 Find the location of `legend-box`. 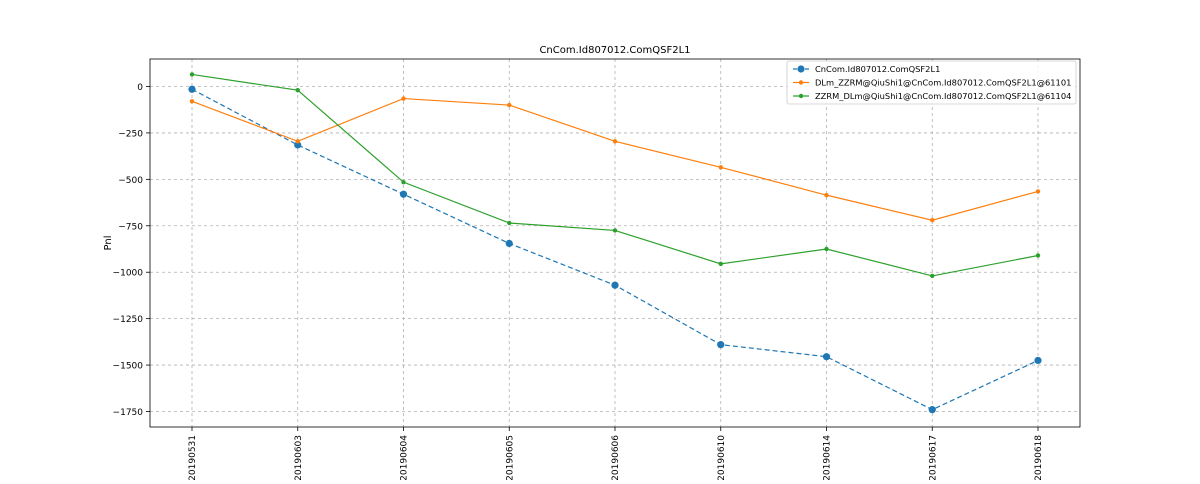

legend-box is located at coordinates (931, 82).